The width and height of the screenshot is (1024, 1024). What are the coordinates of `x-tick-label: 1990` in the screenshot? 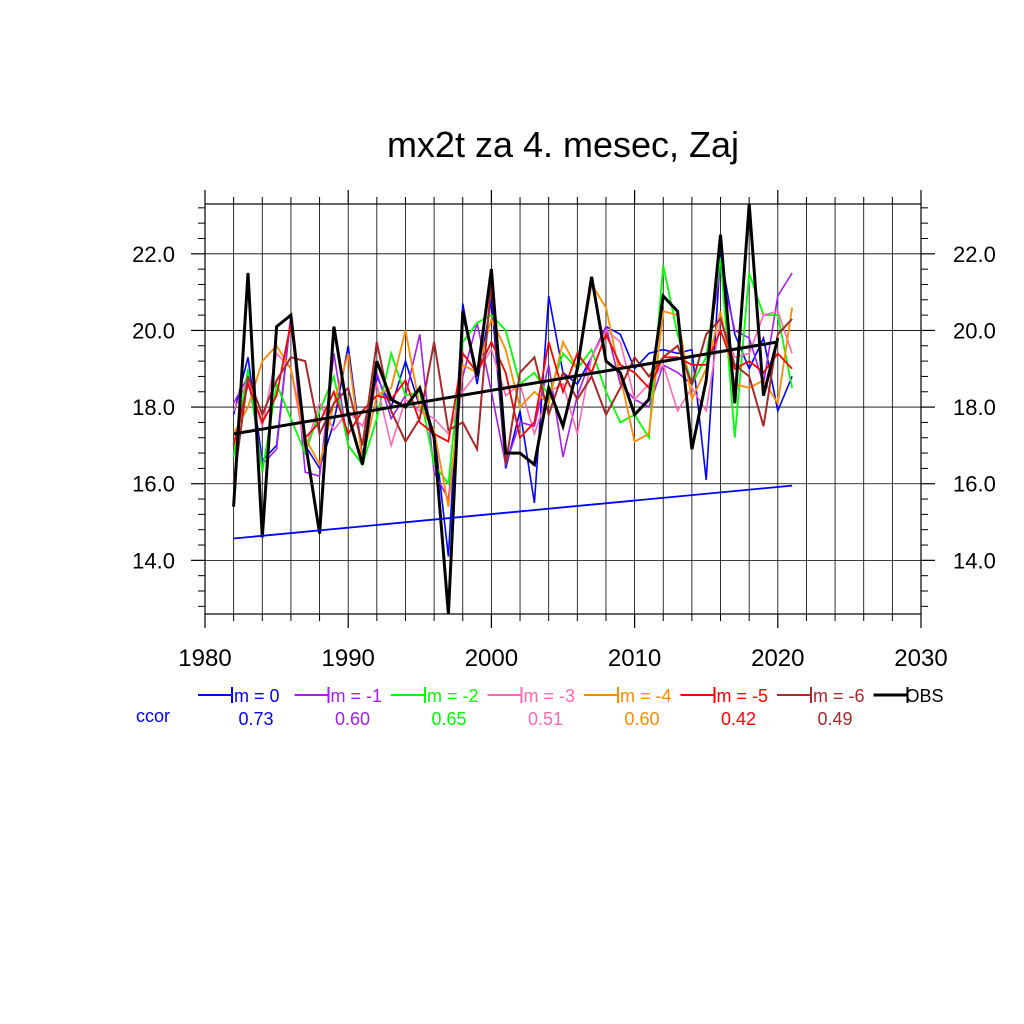 It's located at (348, 658).